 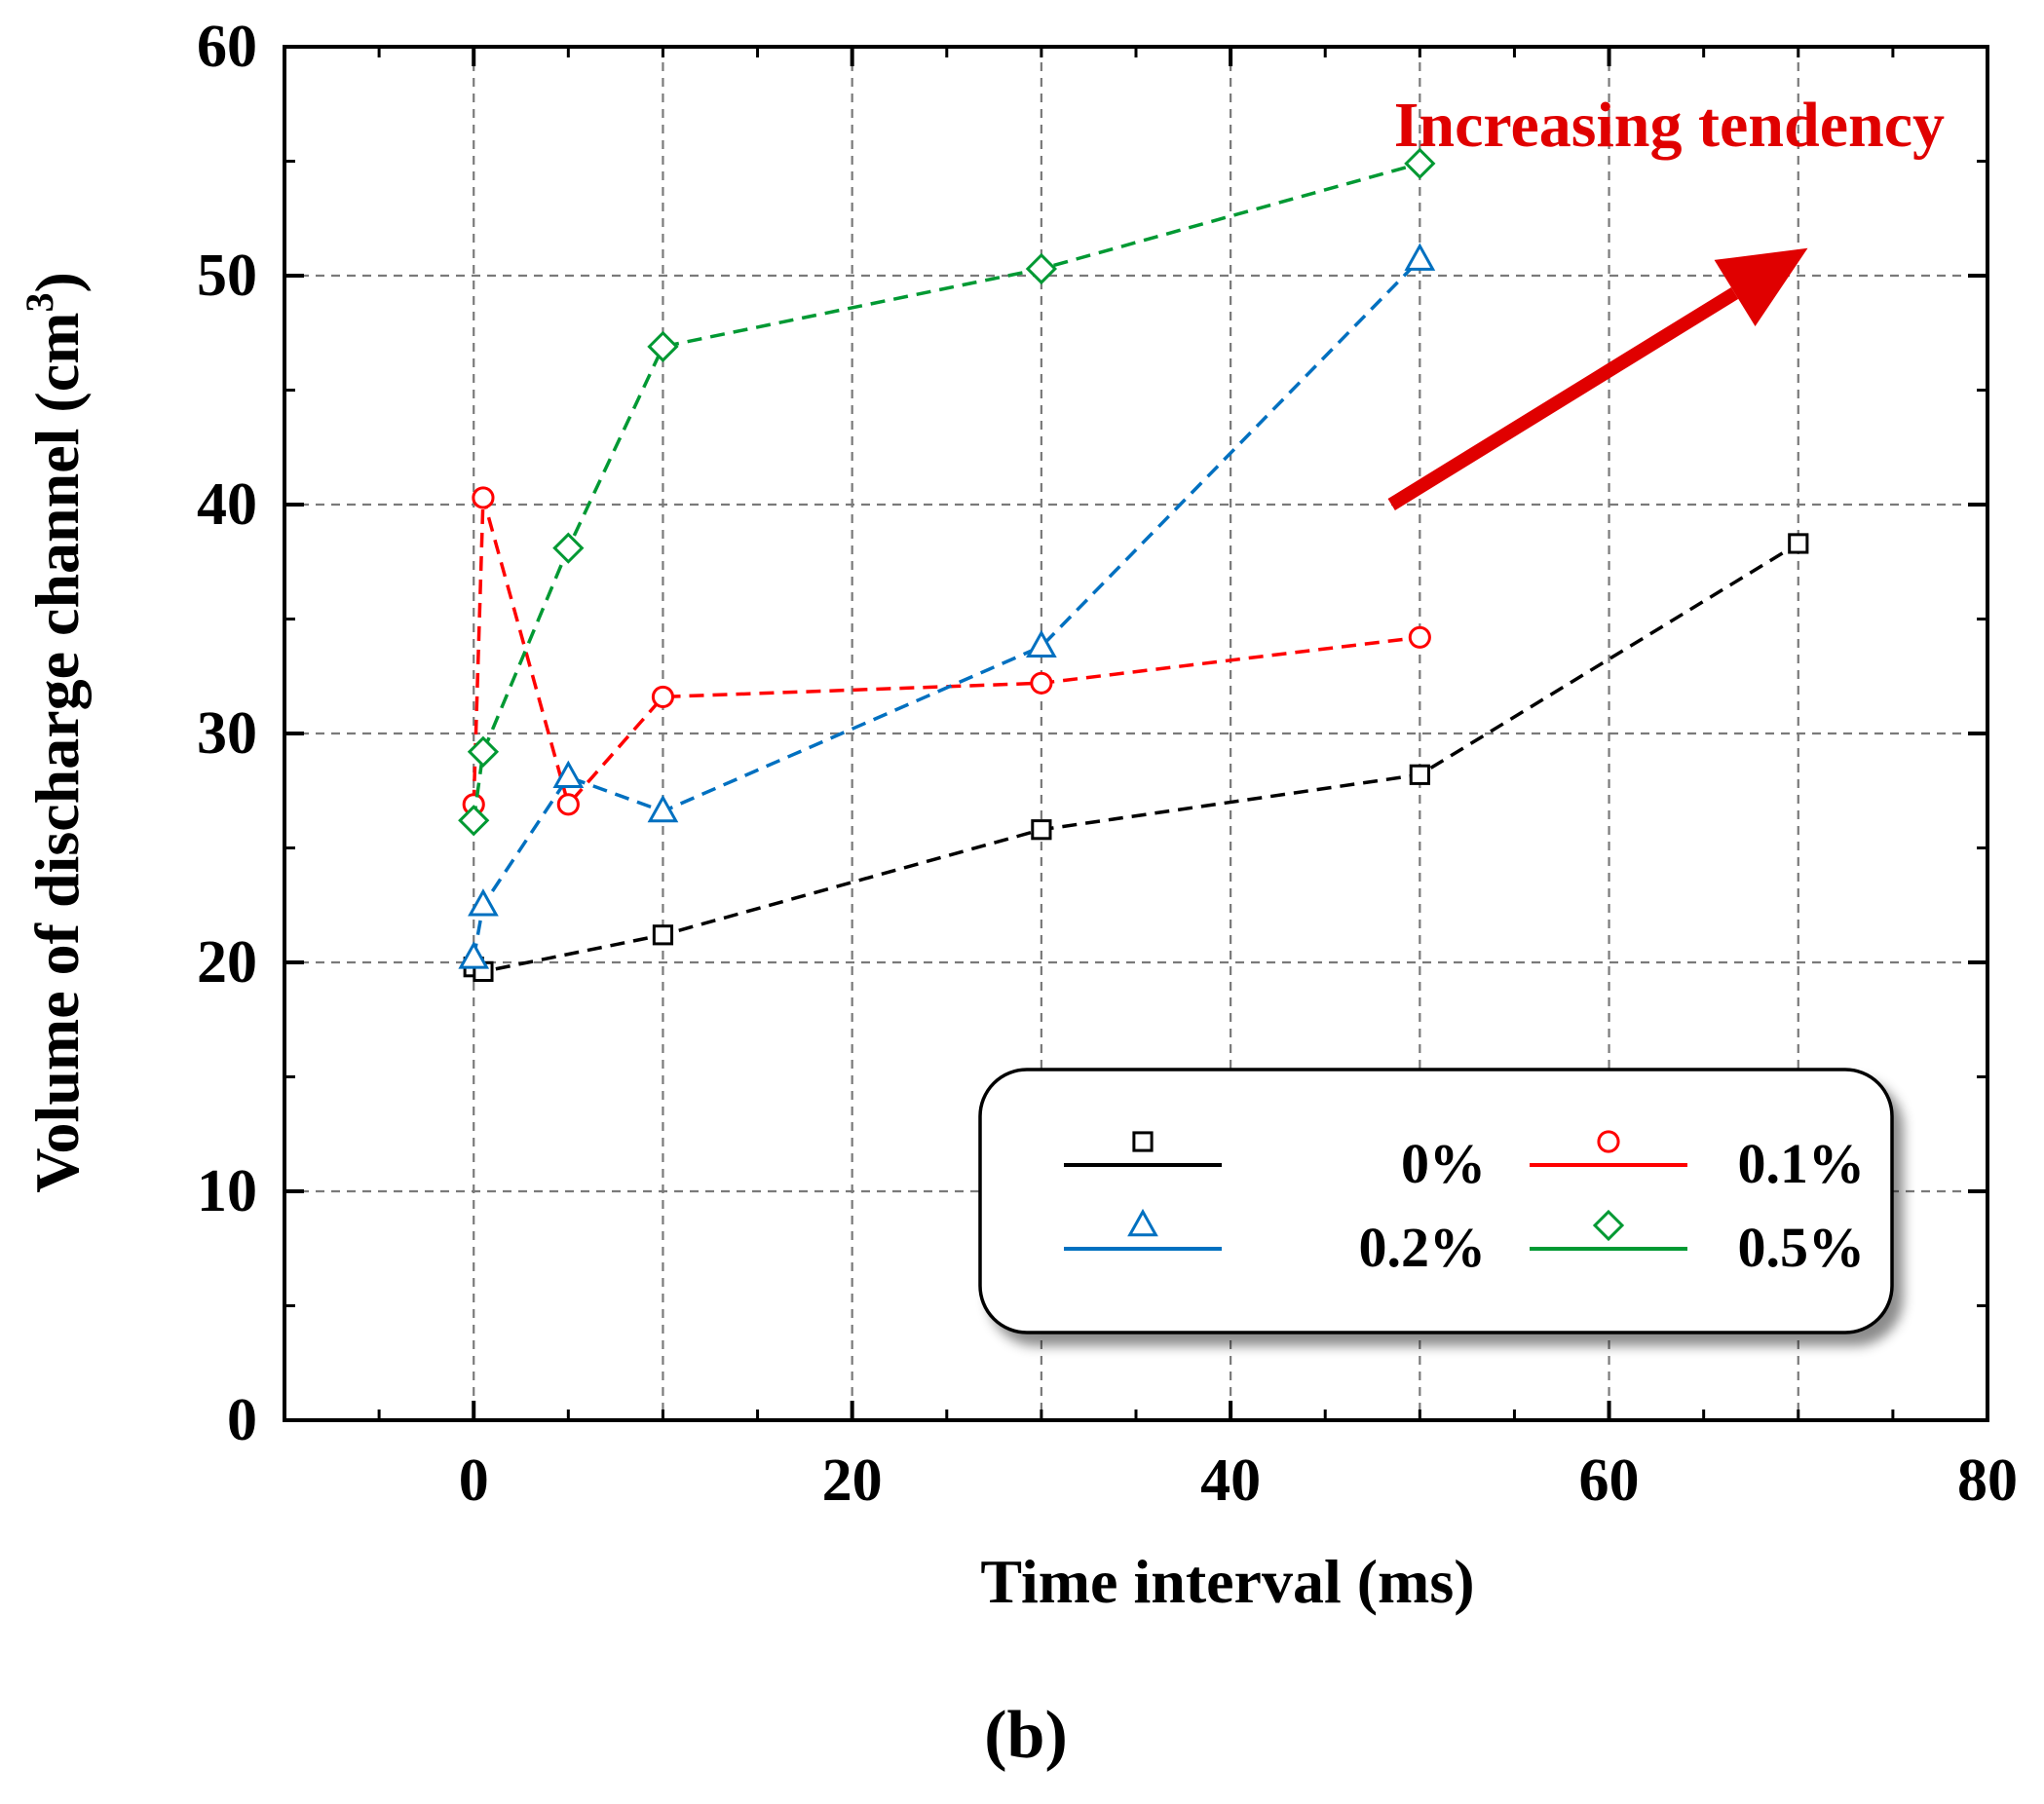 What do you see at coordinates (1802, 1247) in the screenshot?
I see `legend-label: 0.5%` at bounding box center [1802, 1247].